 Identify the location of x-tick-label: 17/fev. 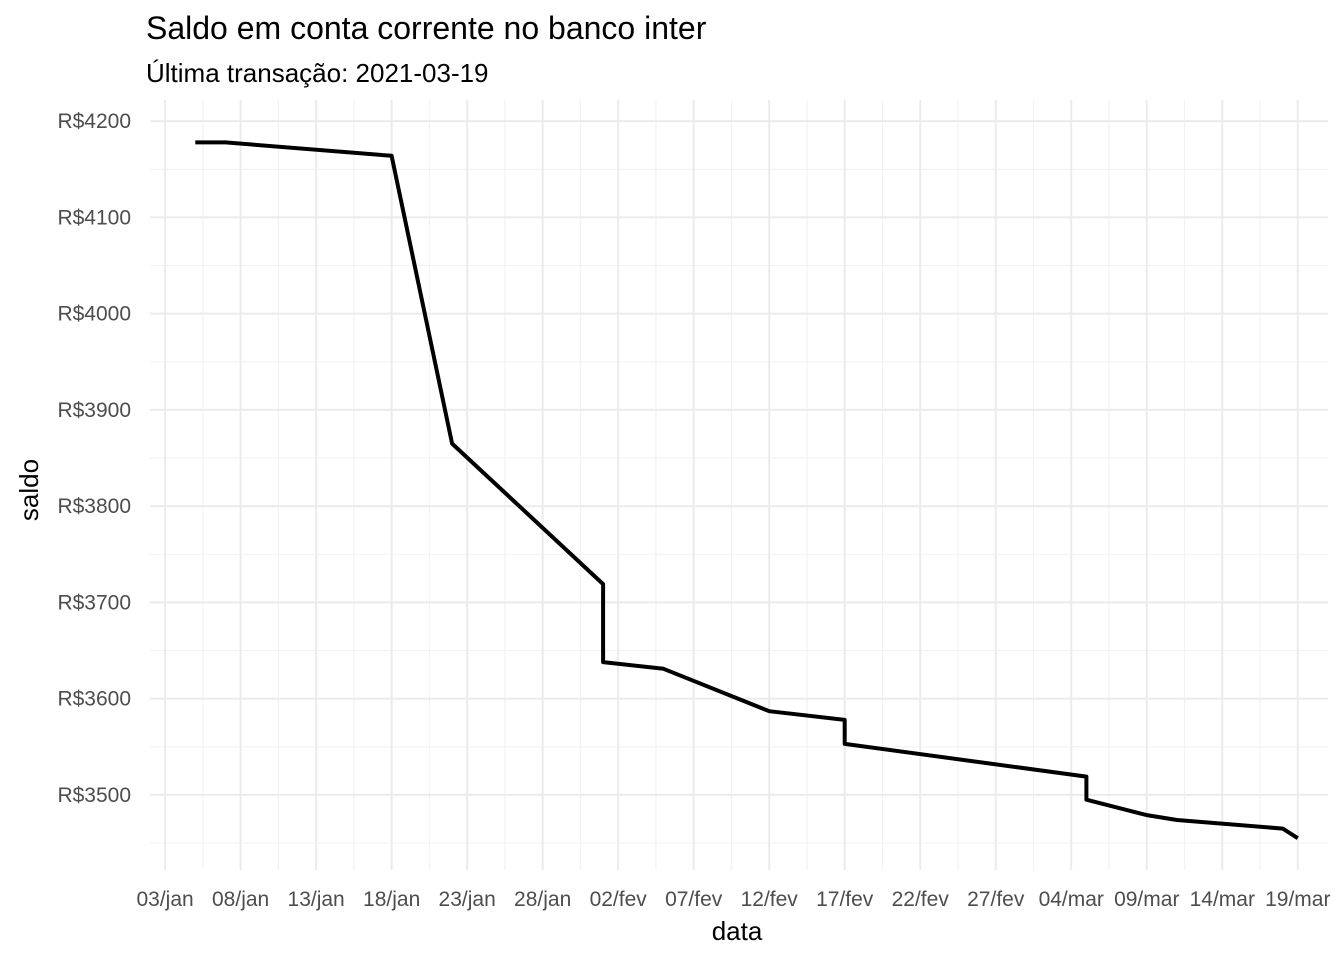
(845, 899).